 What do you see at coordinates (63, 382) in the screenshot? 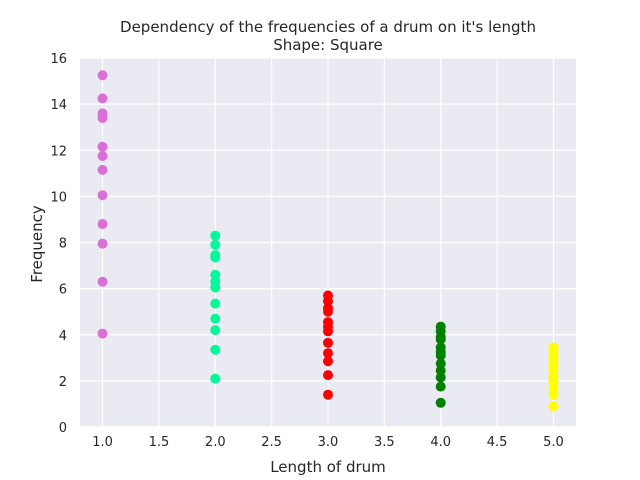
I see `y-tick-label: 2` at bounding box center [63, 382].